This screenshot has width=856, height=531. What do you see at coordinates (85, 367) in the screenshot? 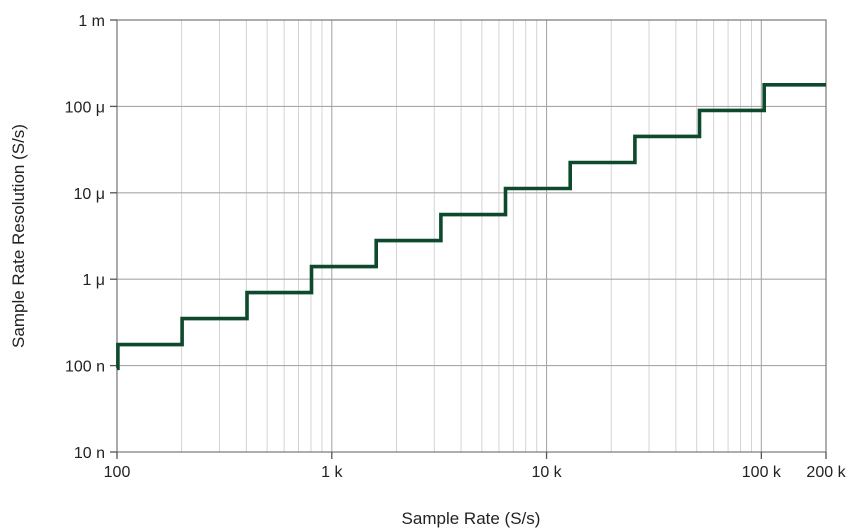
I see `y-tick-label: 100 n` at bounding box center [85, 367].